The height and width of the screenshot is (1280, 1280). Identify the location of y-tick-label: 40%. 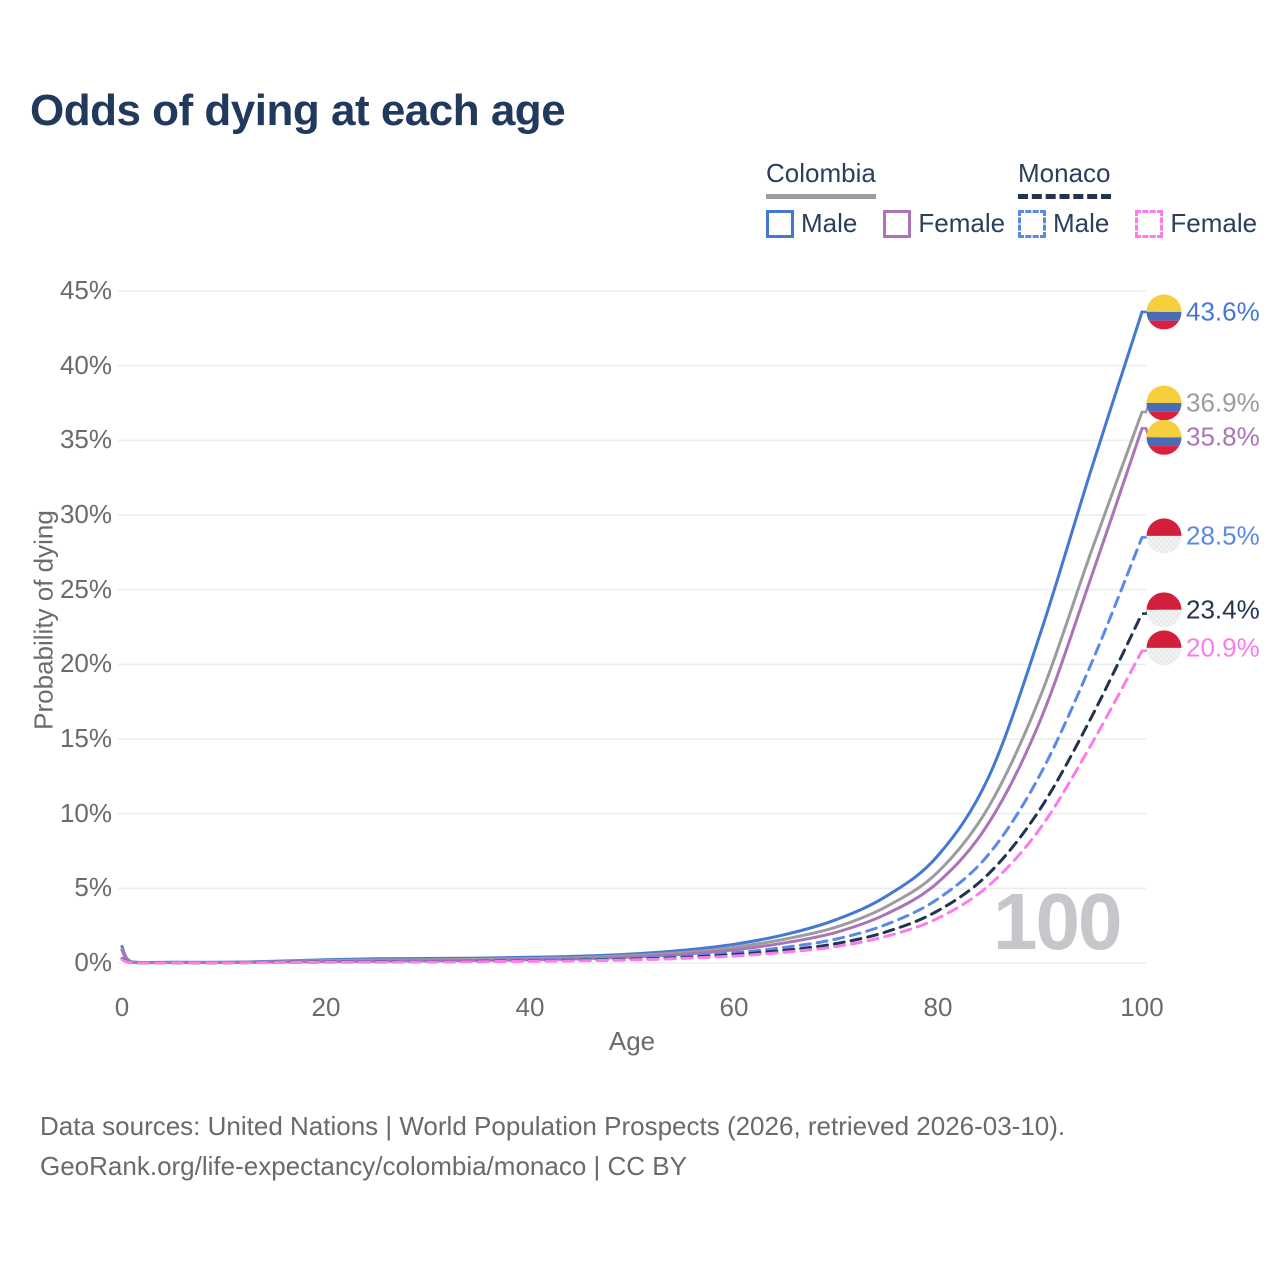
(85, 364).